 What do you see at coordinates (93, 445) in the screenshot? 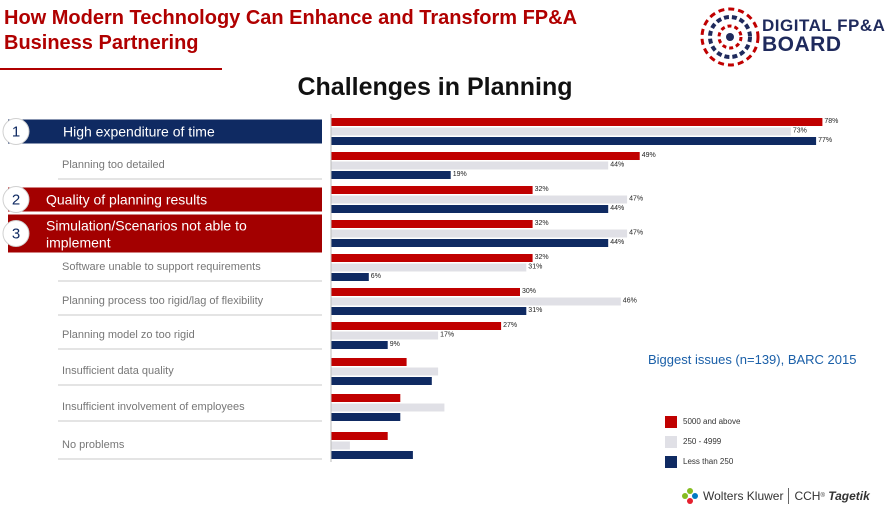
I see `category-label-9: No problems` at bounding box center [93, 445].